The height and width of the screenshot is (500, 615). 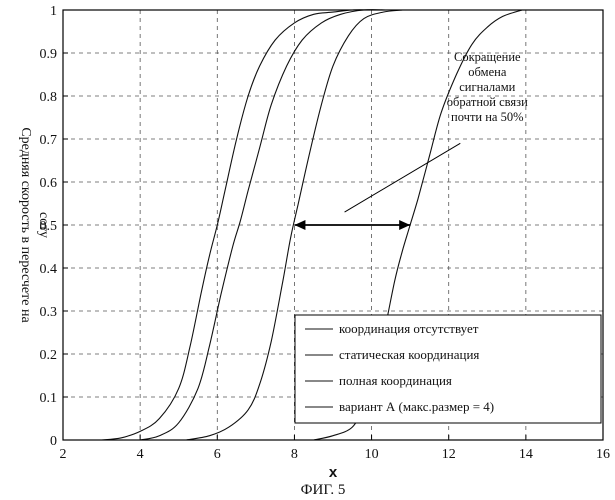 I want to click on y-tick-label: 0.4, so click(x=49, y=269).